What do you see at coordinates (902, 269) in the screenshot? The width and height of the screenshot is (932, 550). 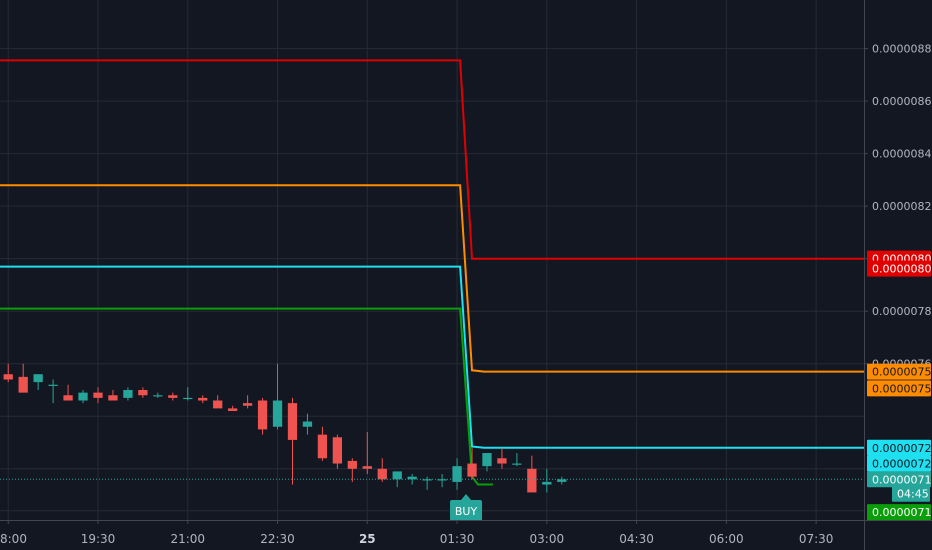 I see `price-tag-label: 0.00000800` at bounding box center [902, 269].